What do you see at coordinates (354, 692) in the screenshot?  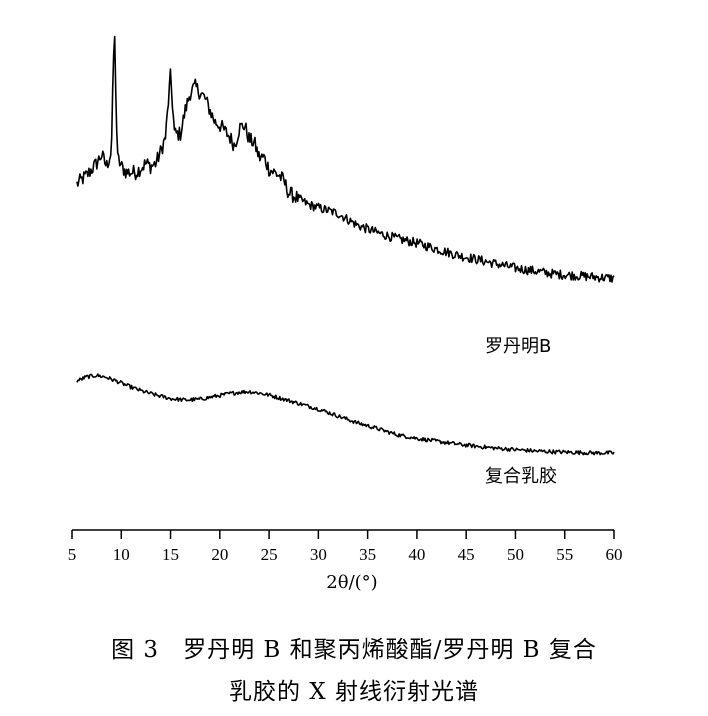 I see `figure-caption-line-2: 乳胶的 X 射线衍射光谱` at bounding box center [354, 692].